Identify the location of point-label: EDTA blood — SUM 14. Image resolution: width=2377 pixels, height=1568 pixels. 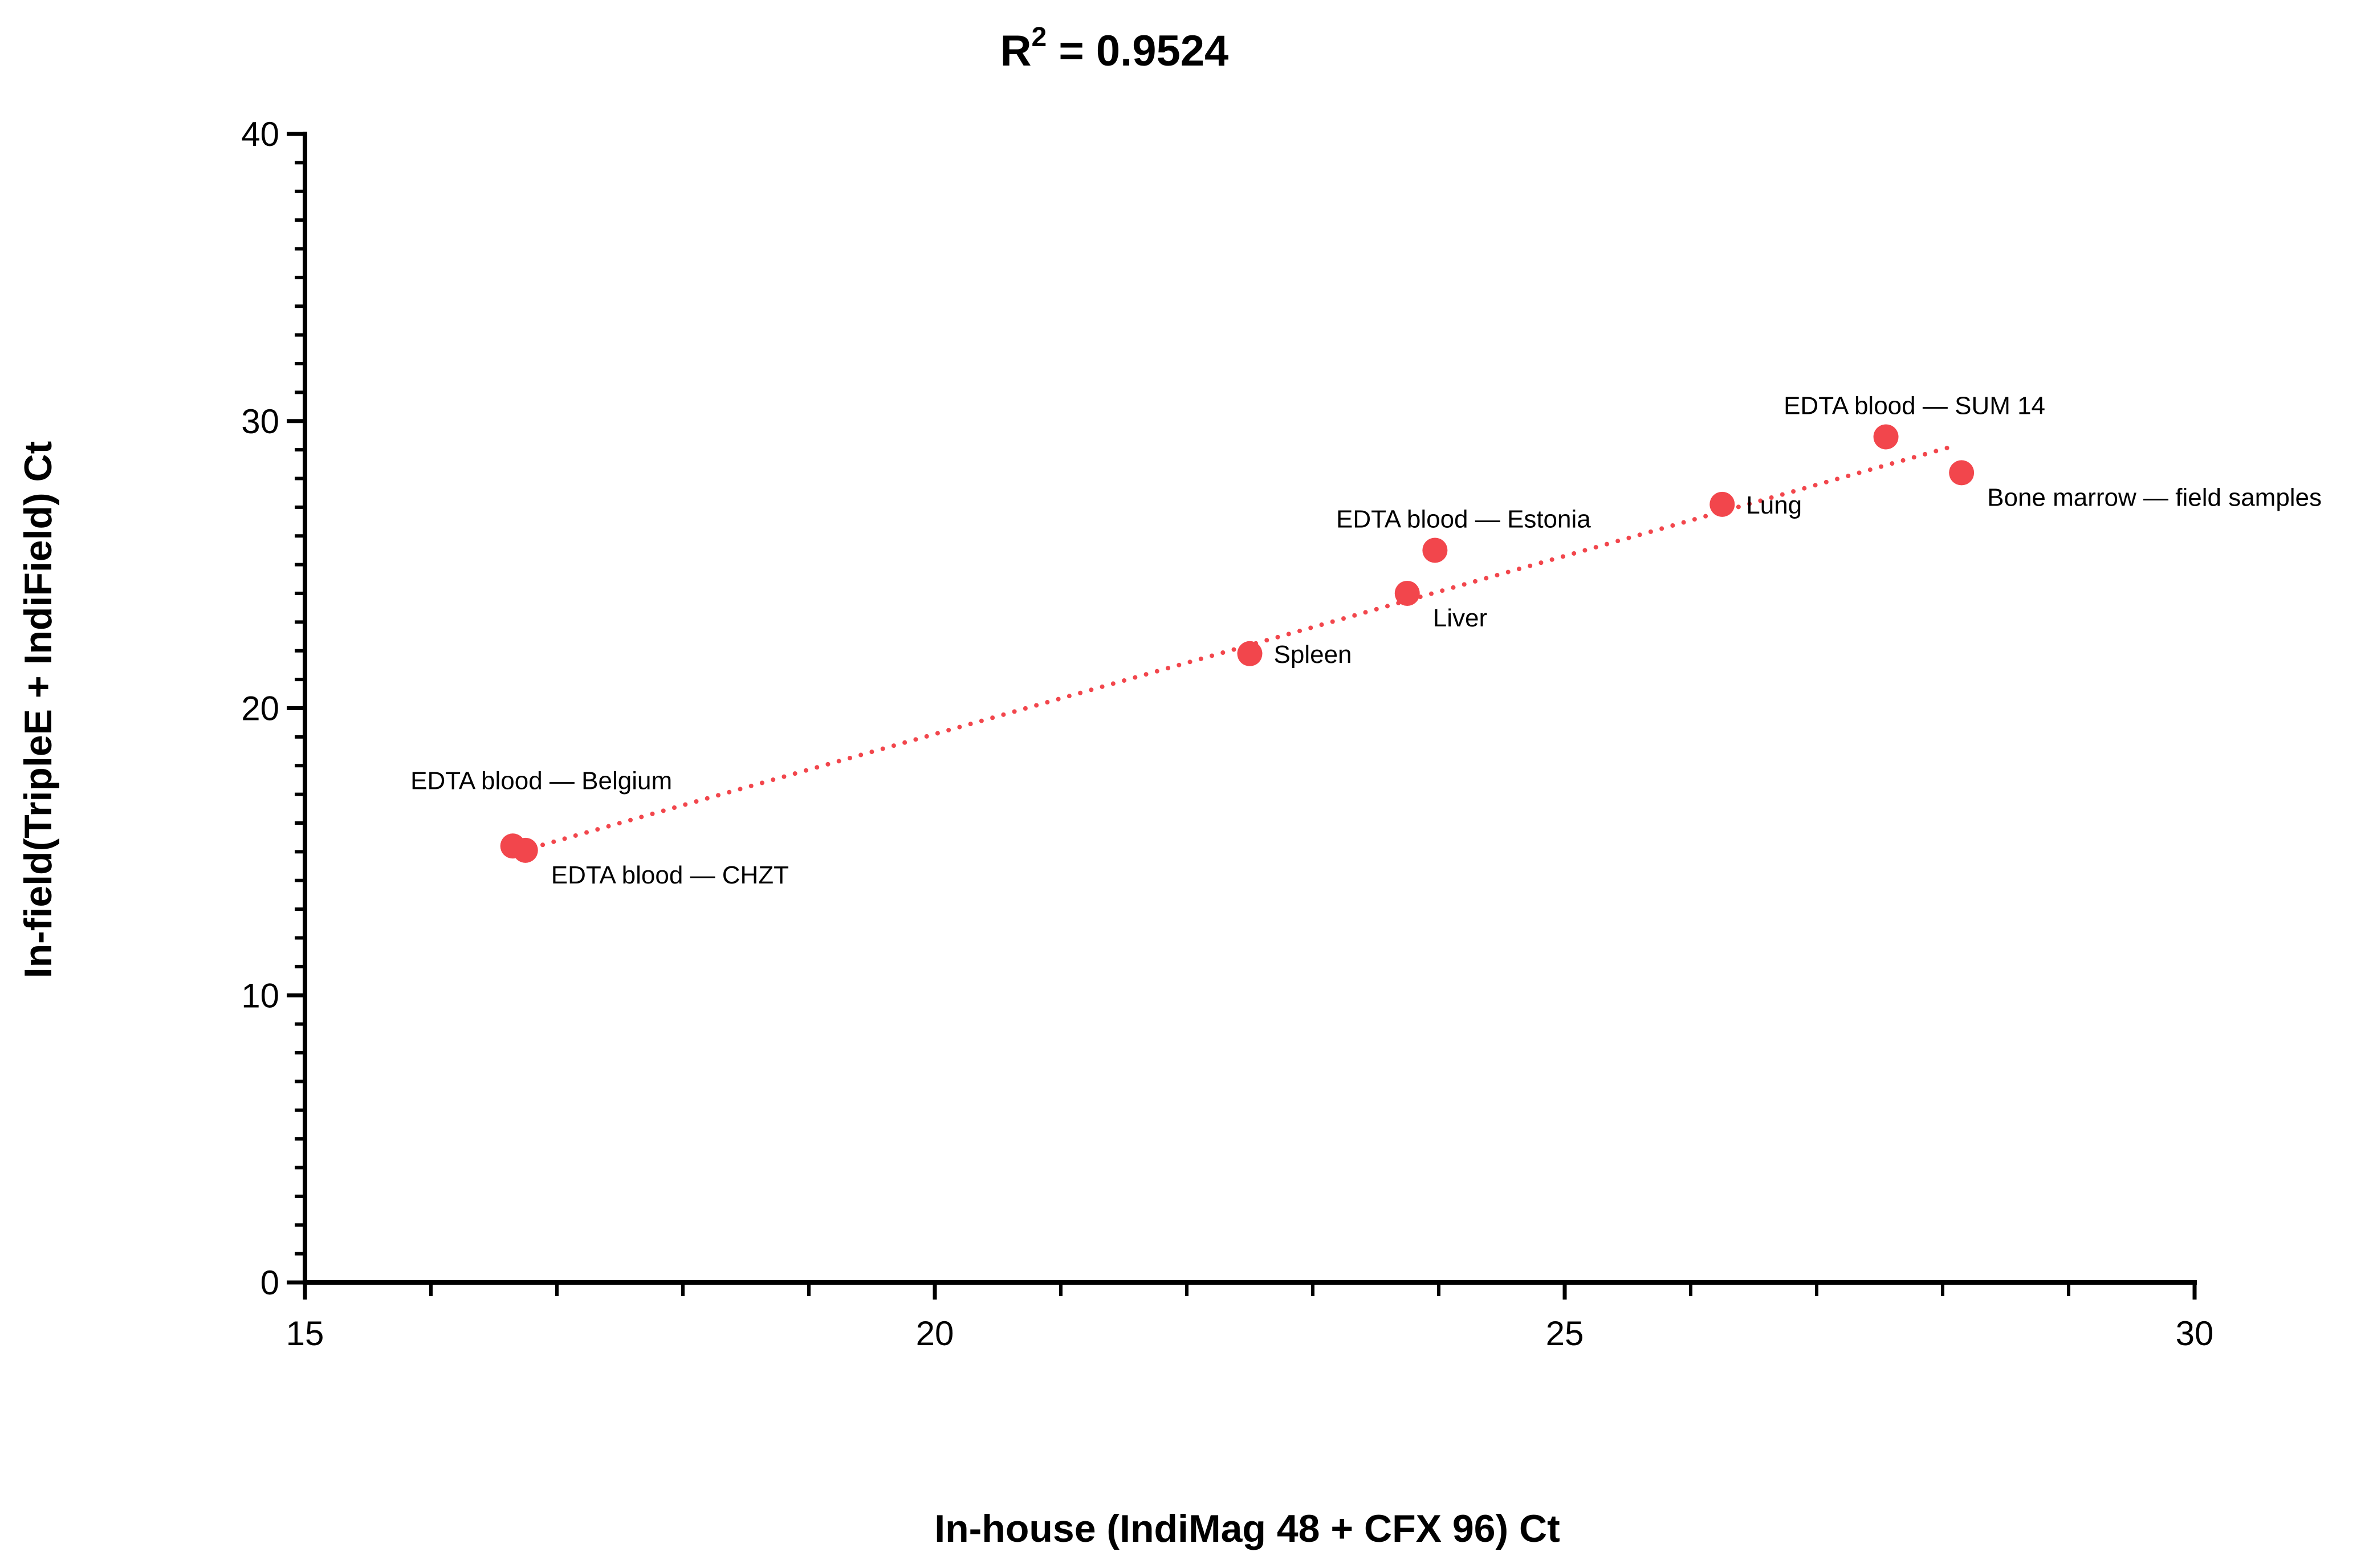
(1915, 406).